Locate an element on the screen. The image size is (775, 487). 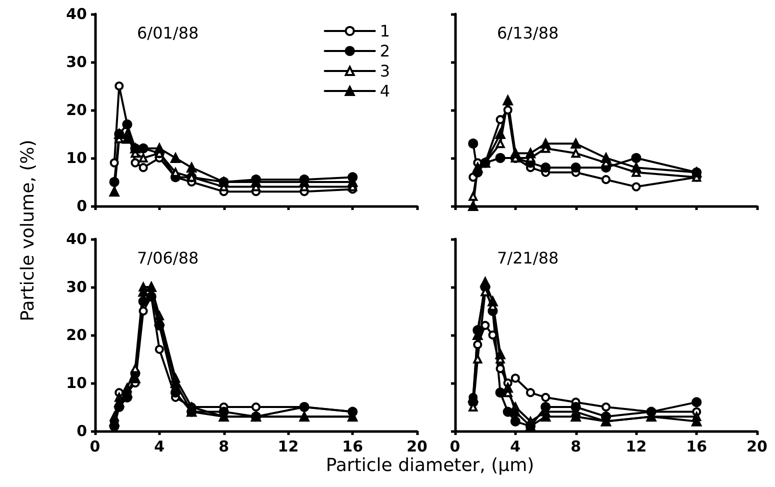
text: 6/01/88 is located at coordinates (168, 33).